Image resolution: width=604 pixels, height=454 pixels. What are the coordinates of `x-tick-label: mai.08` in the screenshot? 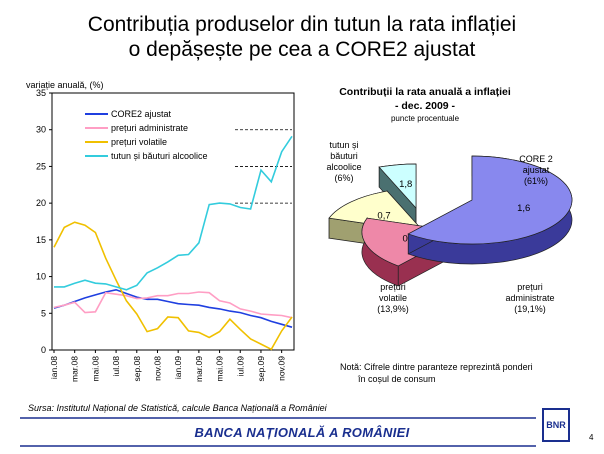 It's located at (95, 369).